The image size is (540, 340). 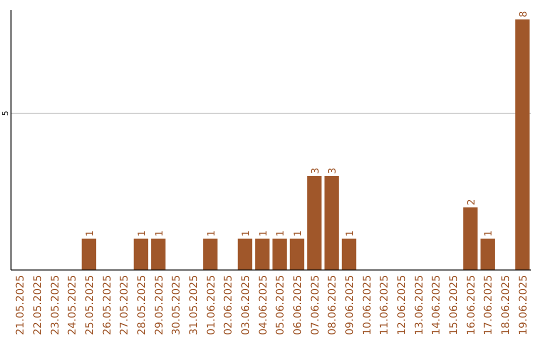 What do you see at coordinates (194, 305) in the screenshot?
I see `x-tick-label: 31.05.2025` at bounding box center [194, 305].